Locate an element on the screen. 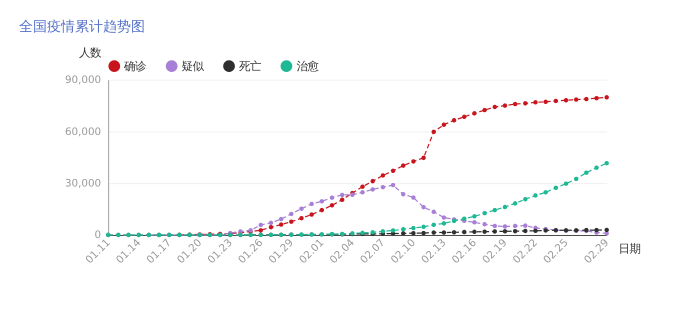  y-tick-label: 30,000 is located at coordinates (83, 184).